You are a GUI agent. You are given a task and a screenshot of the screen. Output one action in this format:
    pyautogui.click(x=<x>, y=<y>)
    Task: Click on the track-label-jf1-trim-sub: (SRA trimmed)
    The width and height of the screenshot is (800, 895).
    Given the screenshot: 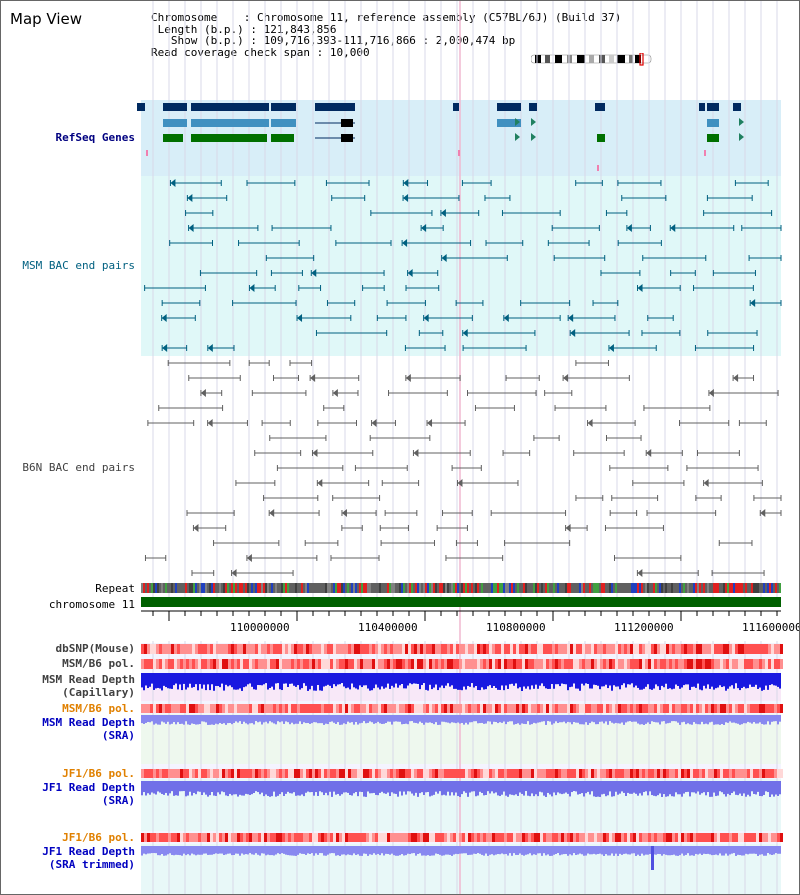 What is the action you would take?
    pyautogui.click(x=91, y=864)
    